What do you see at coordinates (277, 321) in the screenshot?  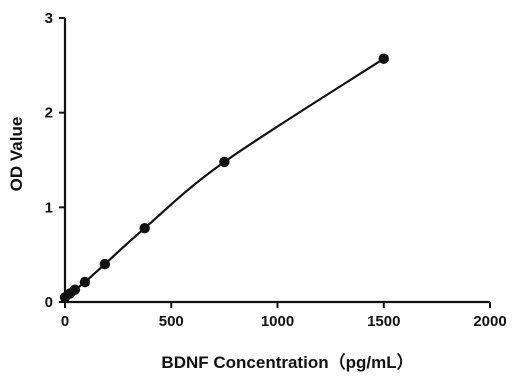 I see `x-tick-label: 1000` at bounding box center [277, 321].